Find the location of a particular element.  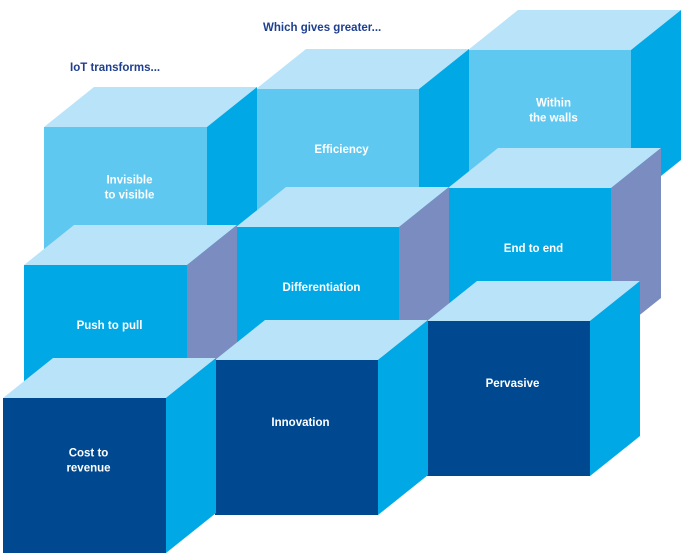

cube-label-end-to-end: End to end is located at coordinates (533, 249).